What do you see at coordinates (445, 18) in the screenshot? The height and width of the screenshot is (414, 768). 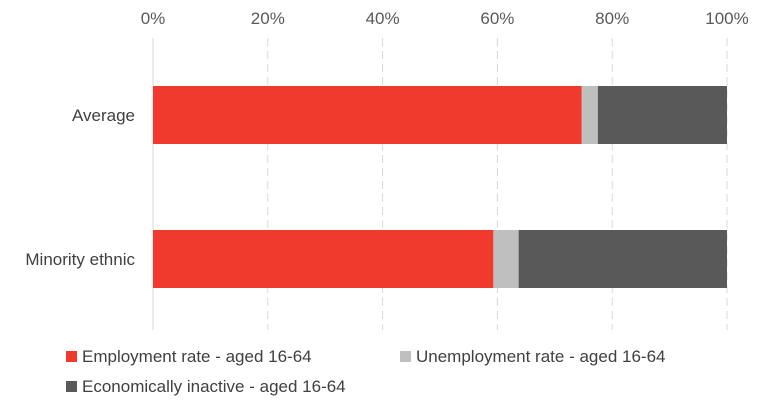 I see `x-axis: 0% 20% 40% 60% 80% 100%` at bounding box center [445, 18].